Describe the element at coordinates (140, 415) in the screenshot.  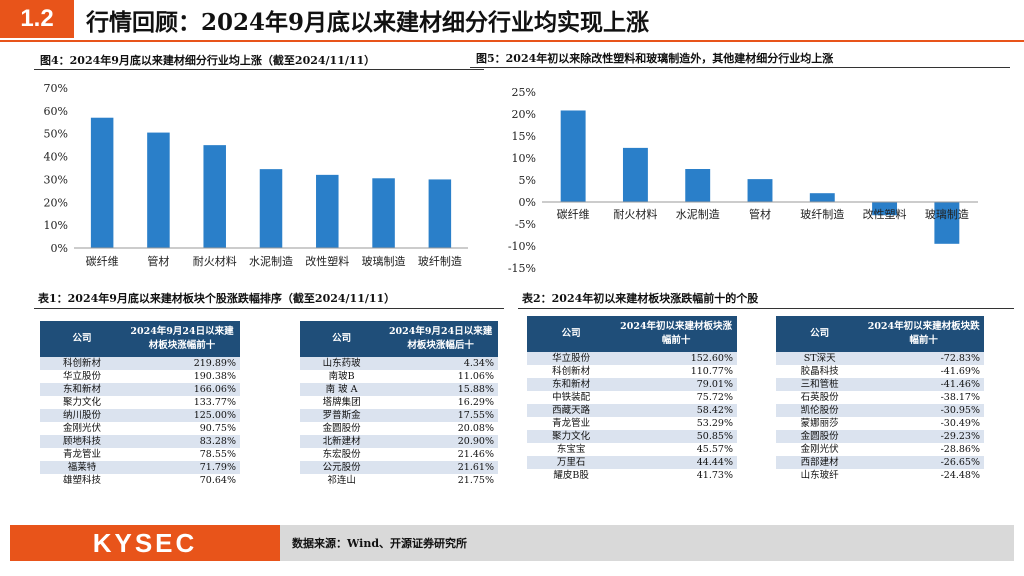
I see `table-row: 纳川股份 125.00%` at that location.